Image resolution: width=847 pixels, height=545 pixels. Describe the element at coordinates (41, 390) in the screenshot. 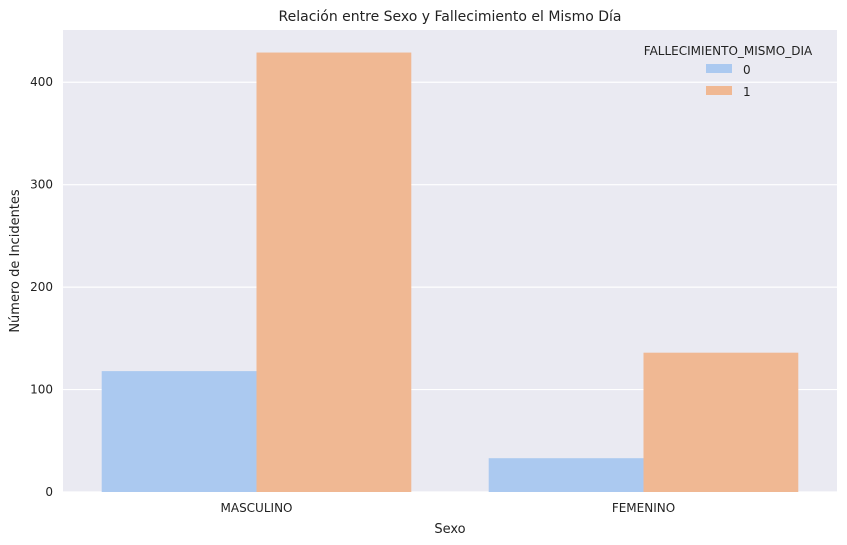

I see `y-tick-label: 100` at that location.